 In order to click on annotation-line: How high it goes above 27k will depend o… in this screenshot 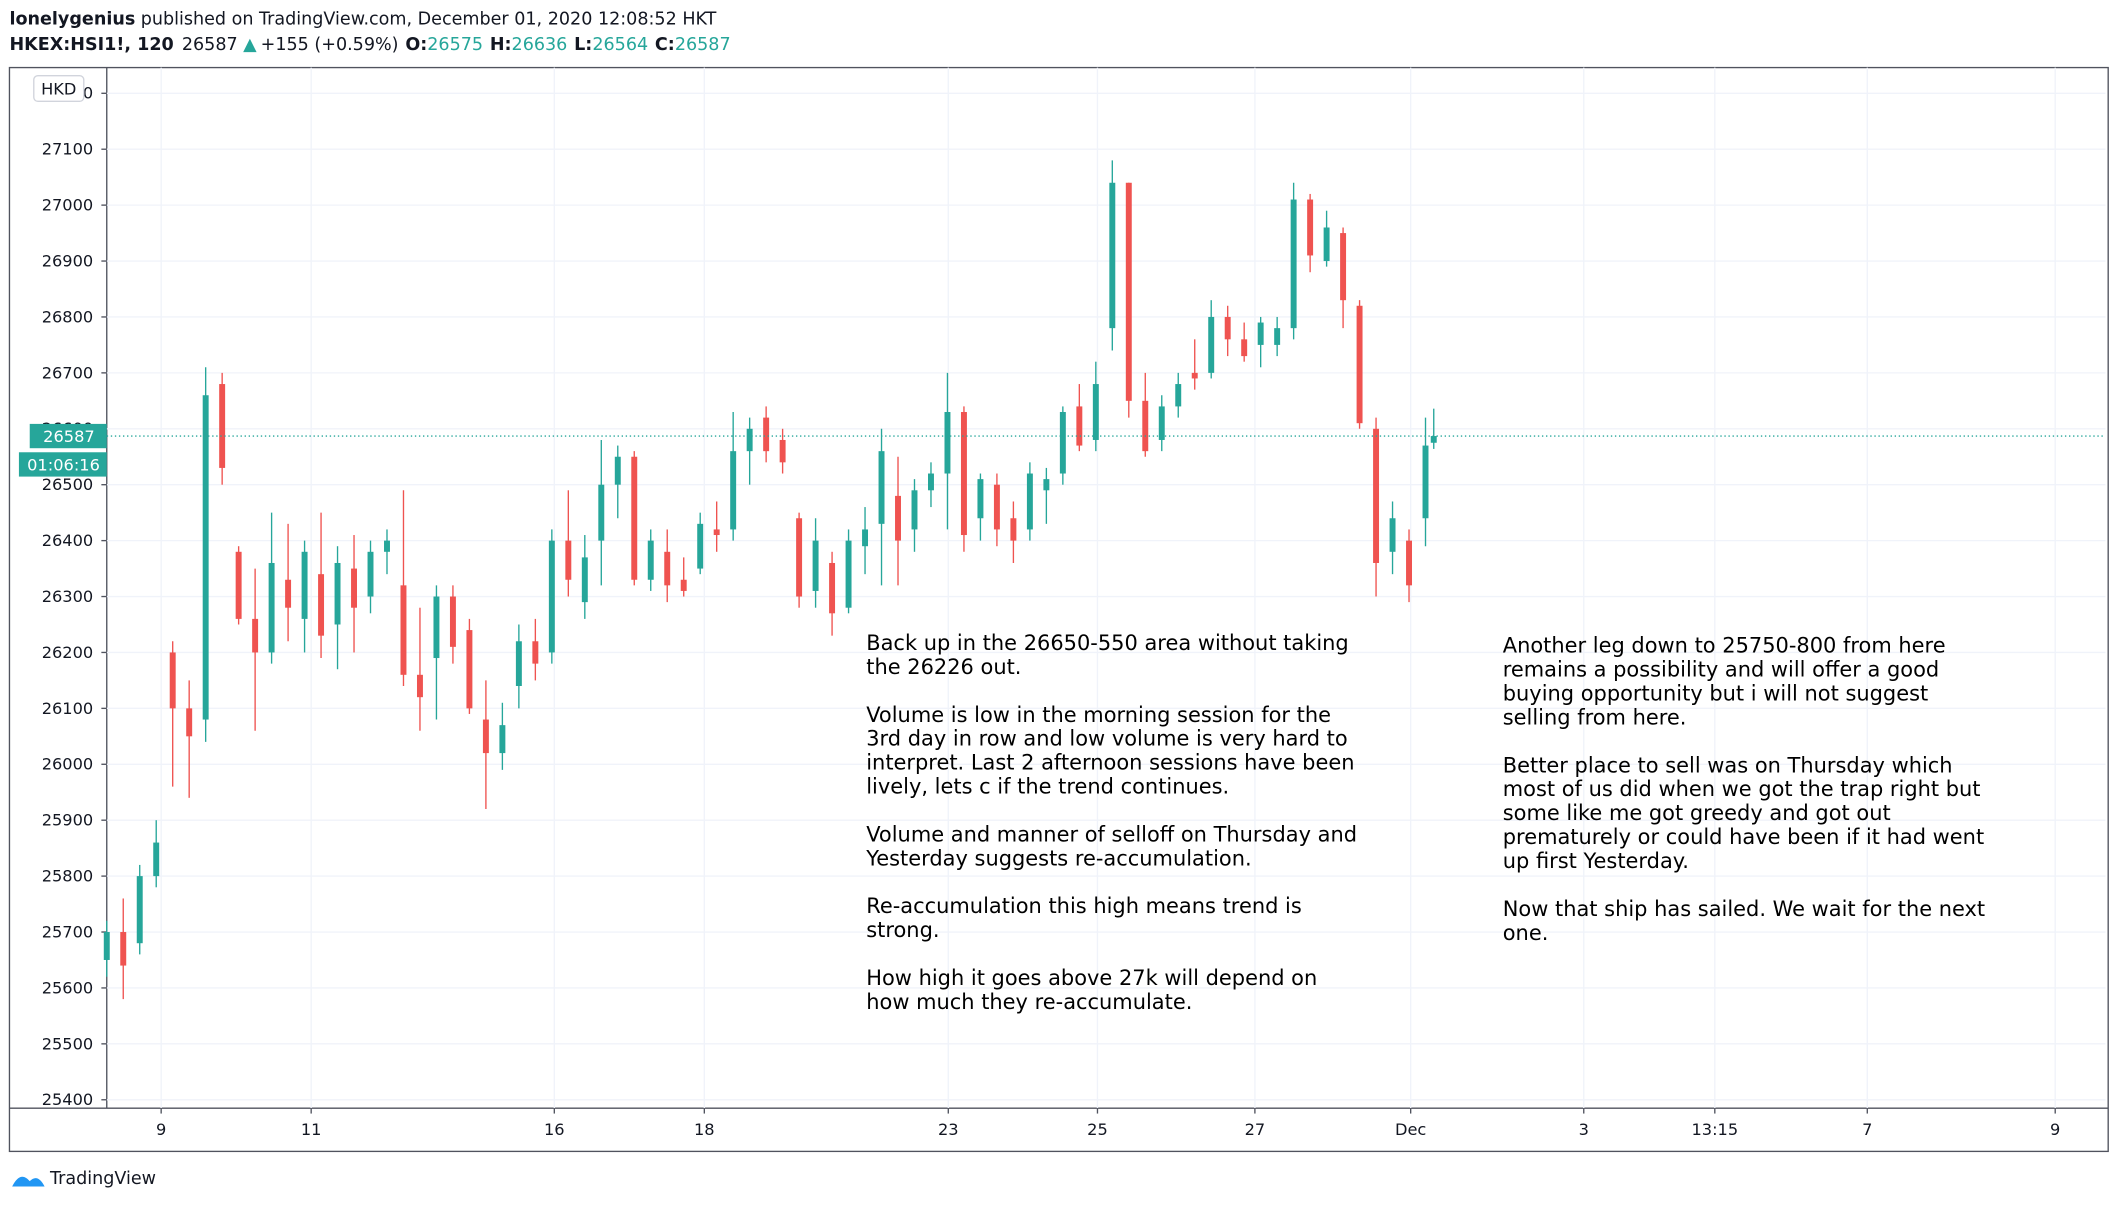, I will do `click(1091, 978)`.